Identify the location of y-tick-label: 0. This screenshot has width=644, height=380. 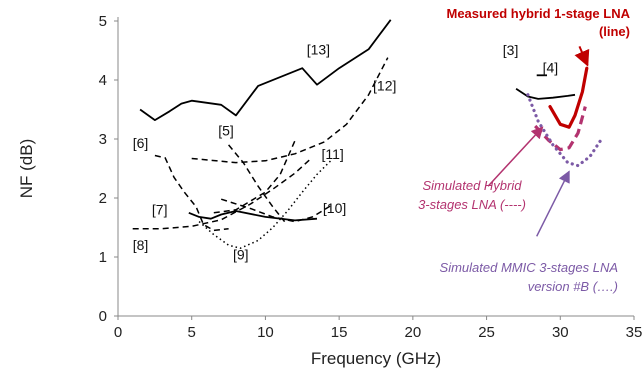
(103, 316).